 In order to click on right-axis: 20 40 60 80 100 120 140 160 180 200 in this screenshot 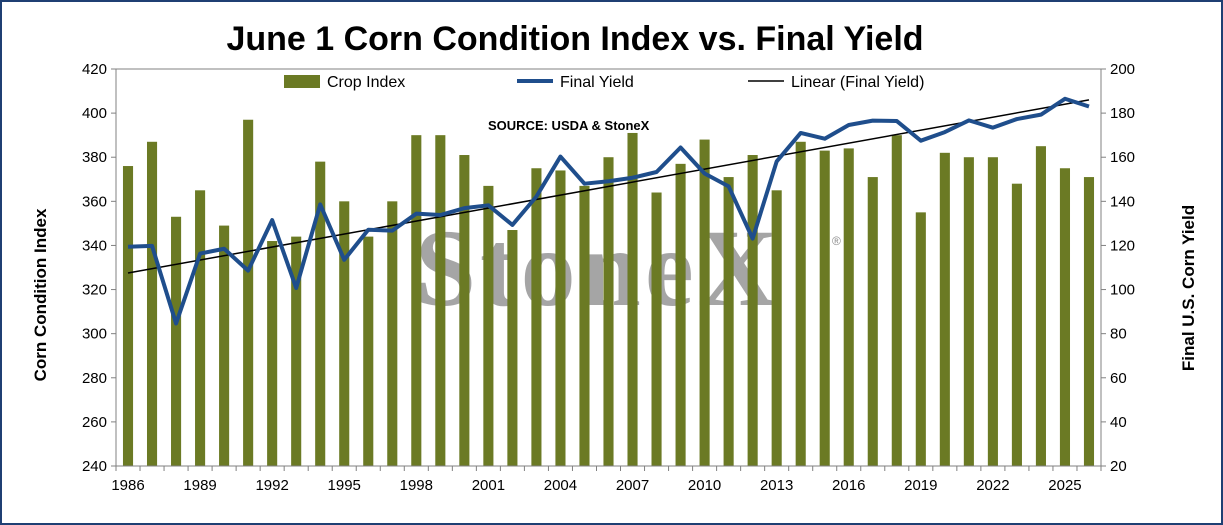, I will do `click(1118, 268)`.